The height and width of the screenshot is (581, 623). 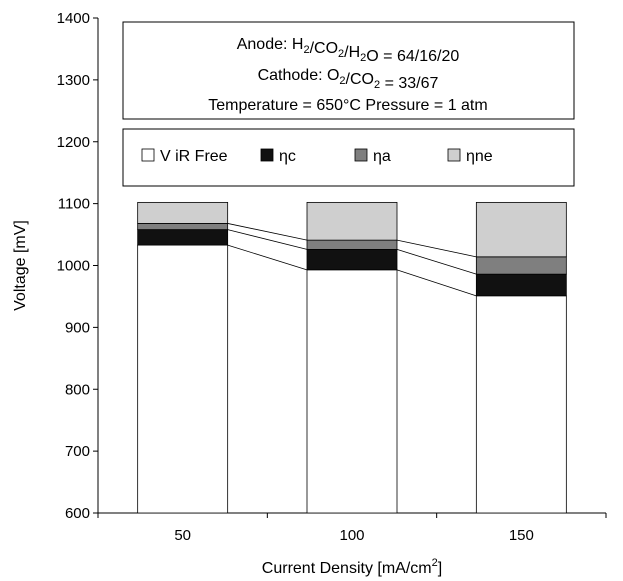 What do you see at coordinates (352, 52) in the screenshot?
I see `text-run: /H` at bounding box center [352, 52].